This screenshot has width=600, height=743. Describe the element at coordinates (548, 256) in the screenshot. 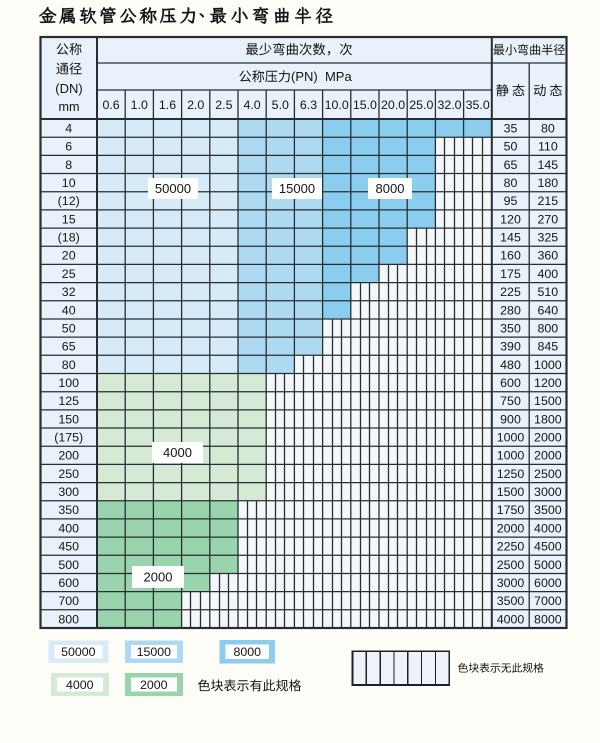

I see `svg-text: 360` at that location.